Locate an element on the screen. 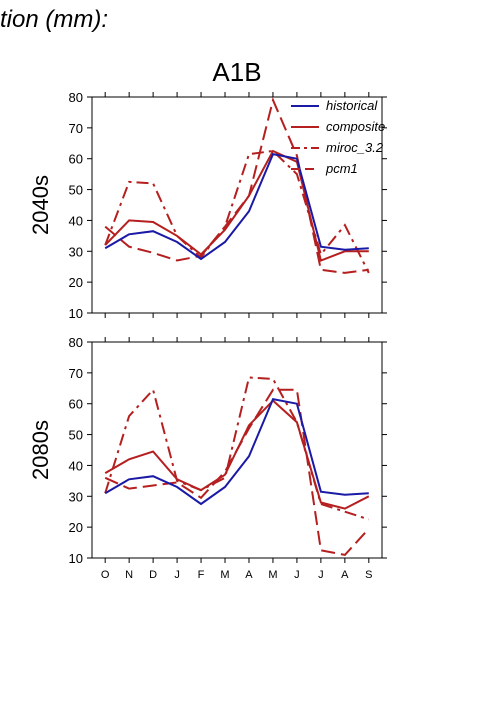 Image resolution: width=501 pixels, height=709 pixels. x-tick-label: D is located at coordinates (153, 575).